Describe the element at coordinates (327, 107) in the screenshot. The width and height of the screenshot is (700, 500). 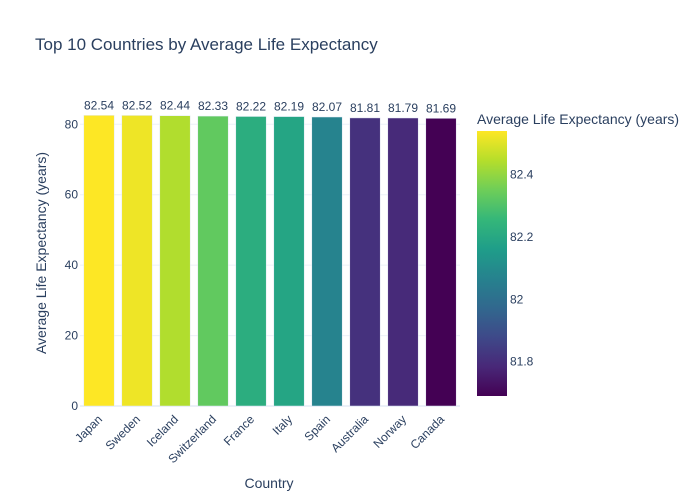
I see `data-label: 82.07` at that location.